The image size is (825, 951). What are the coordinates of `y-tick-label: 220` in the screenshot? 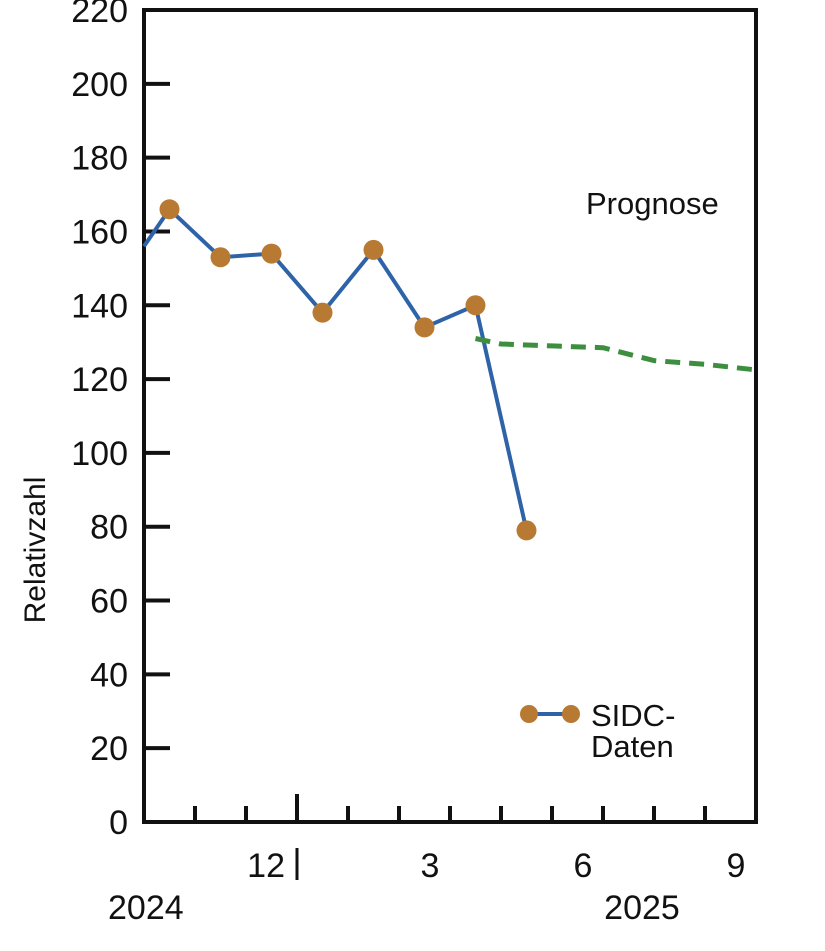 It's located at (99, 15).